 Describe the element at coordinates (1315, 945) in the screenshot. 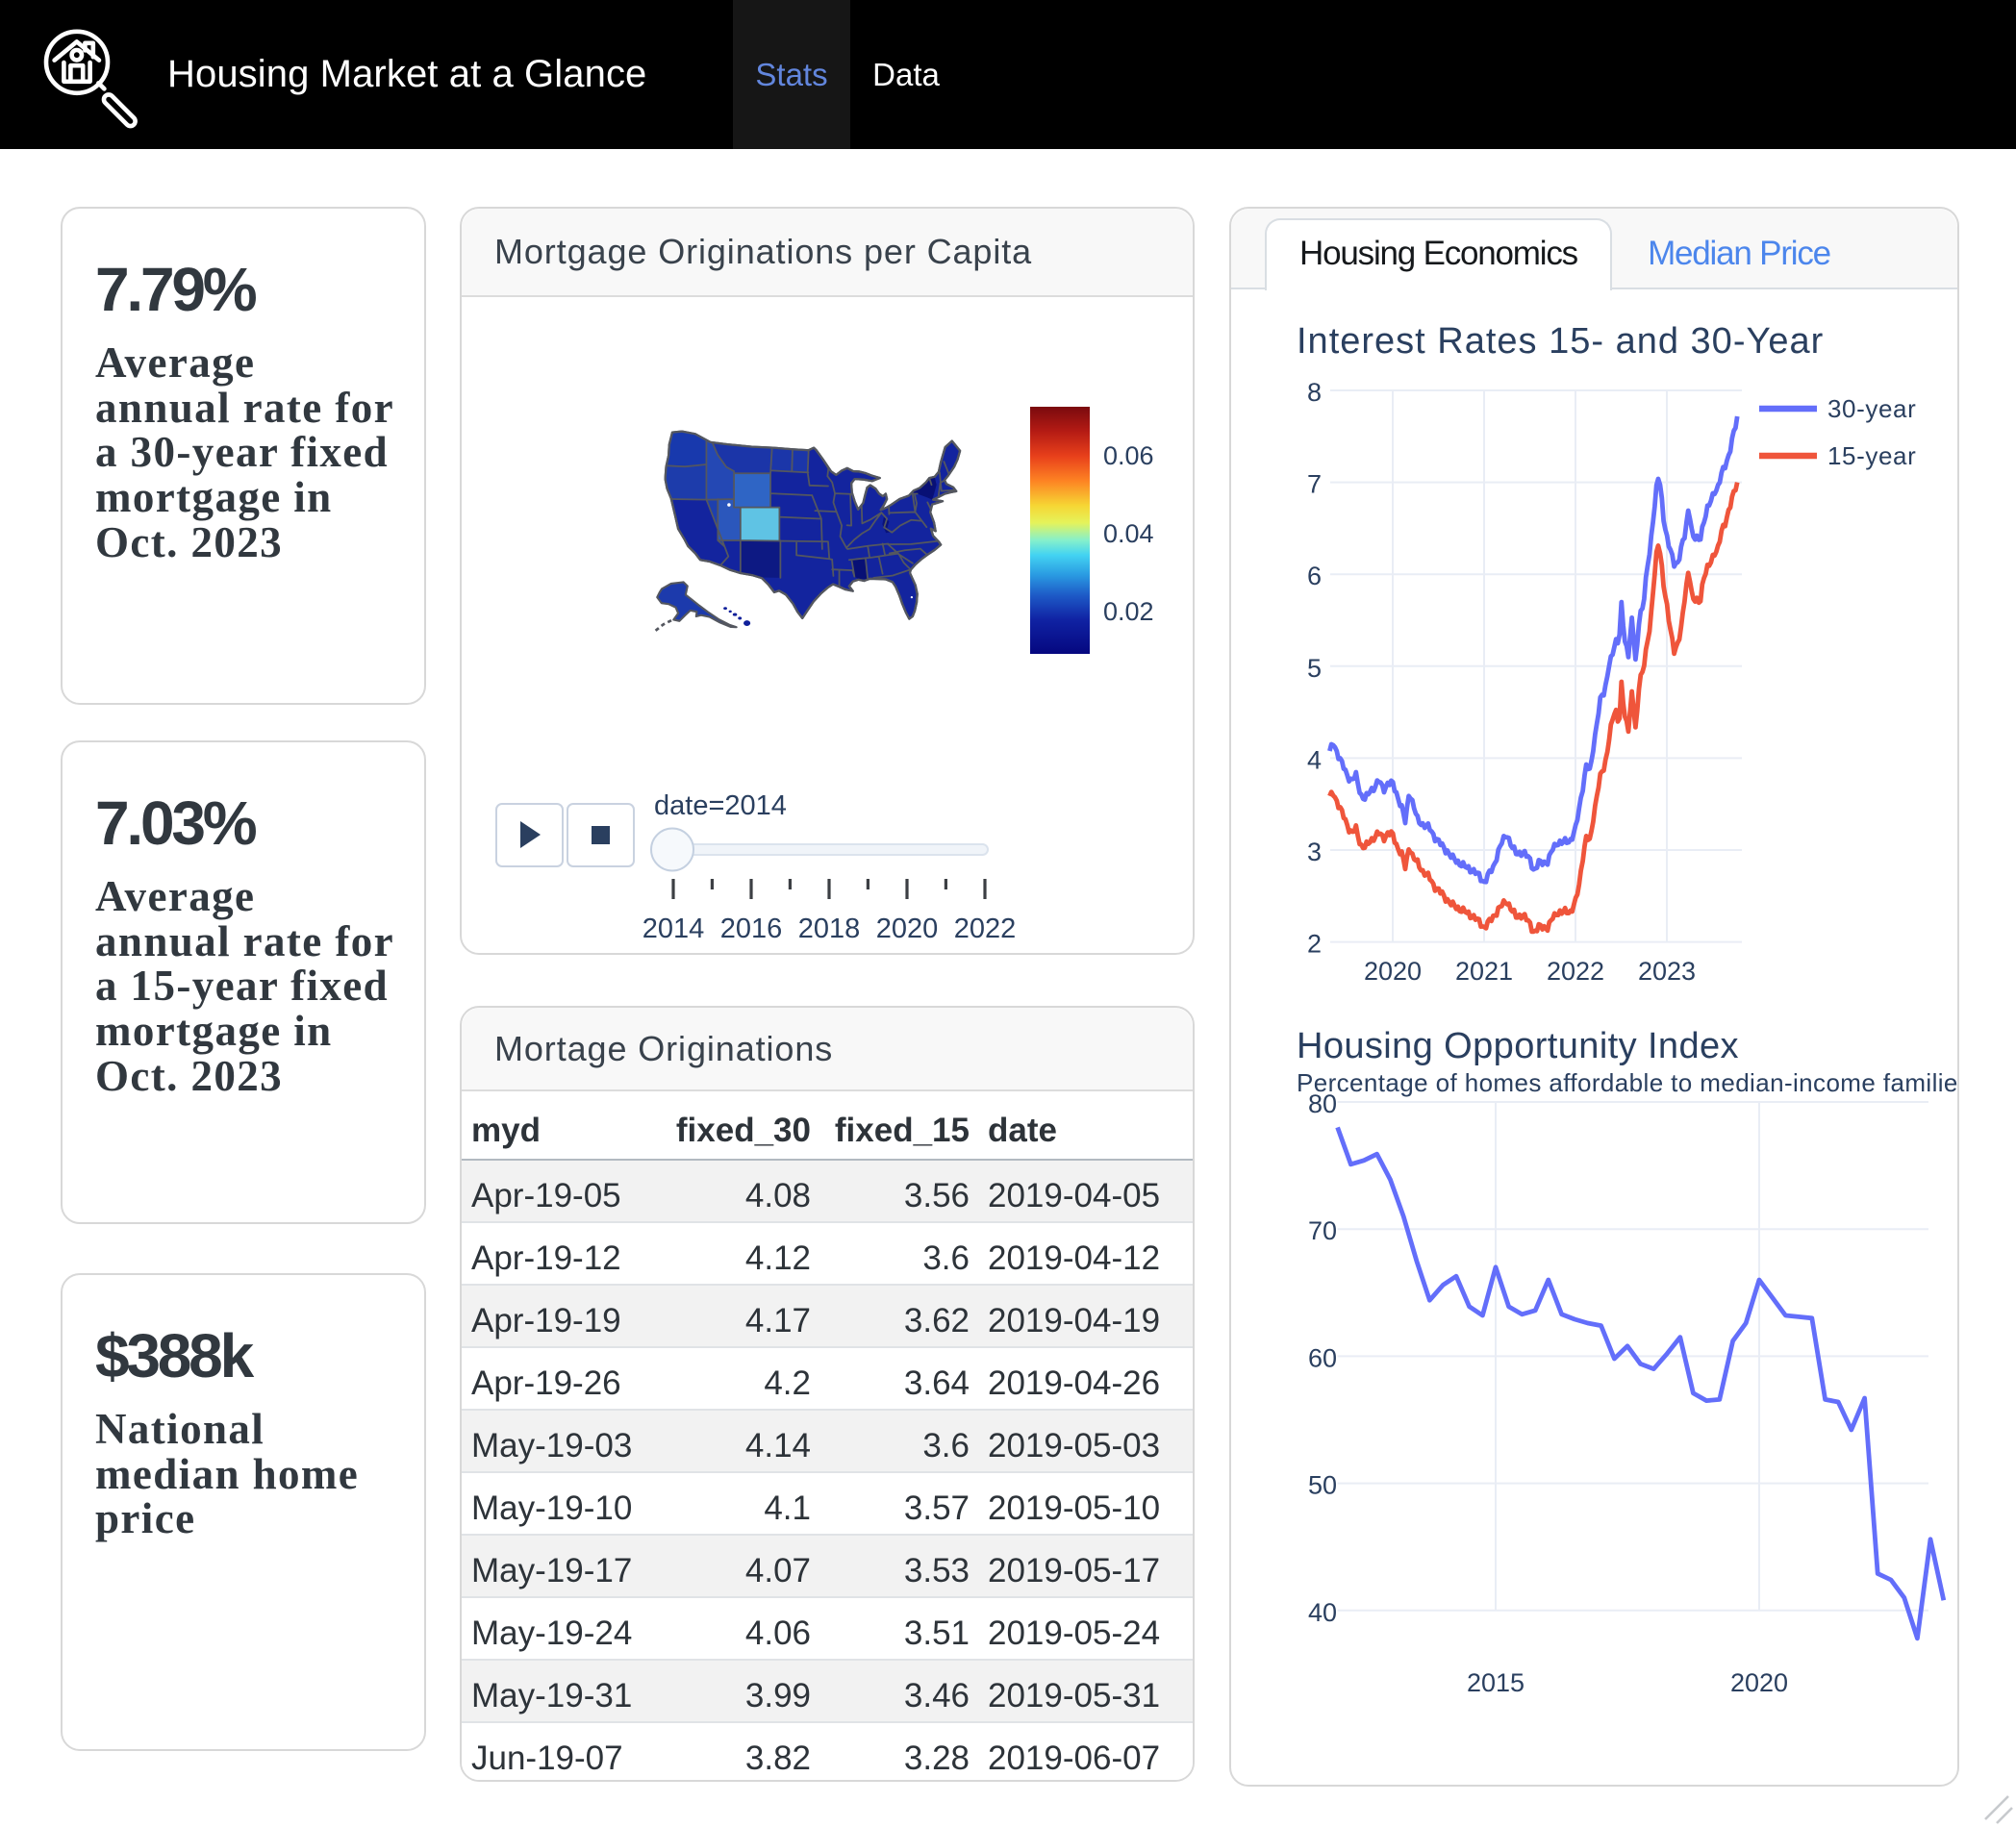

I see `svg-text: 2` at that location.